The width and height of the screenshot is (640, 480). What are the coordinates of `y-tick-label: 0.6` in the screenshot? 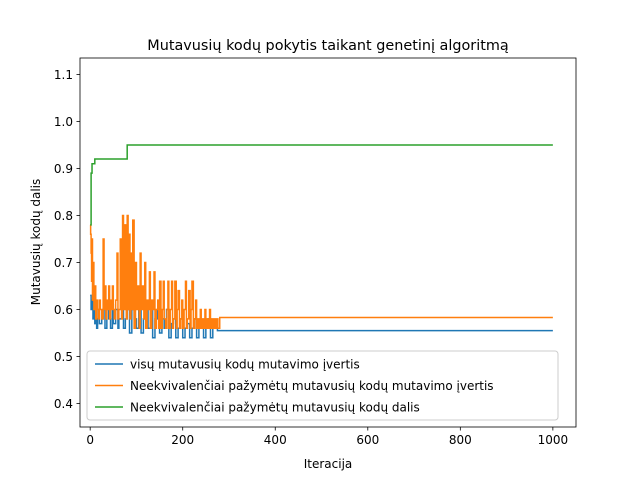 It's located at (63, 310).